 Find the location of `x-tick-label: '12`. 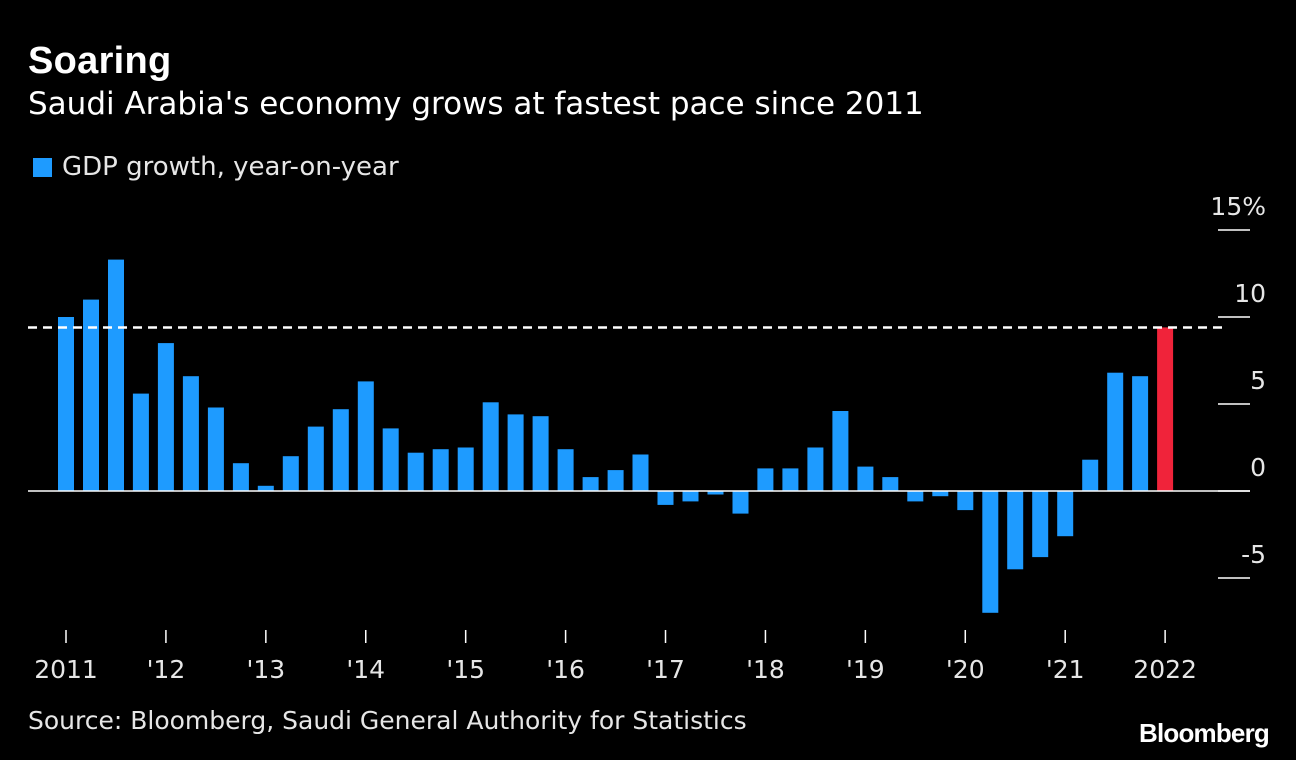

x-tick-label: '12 is located at coordinates (166, 669).